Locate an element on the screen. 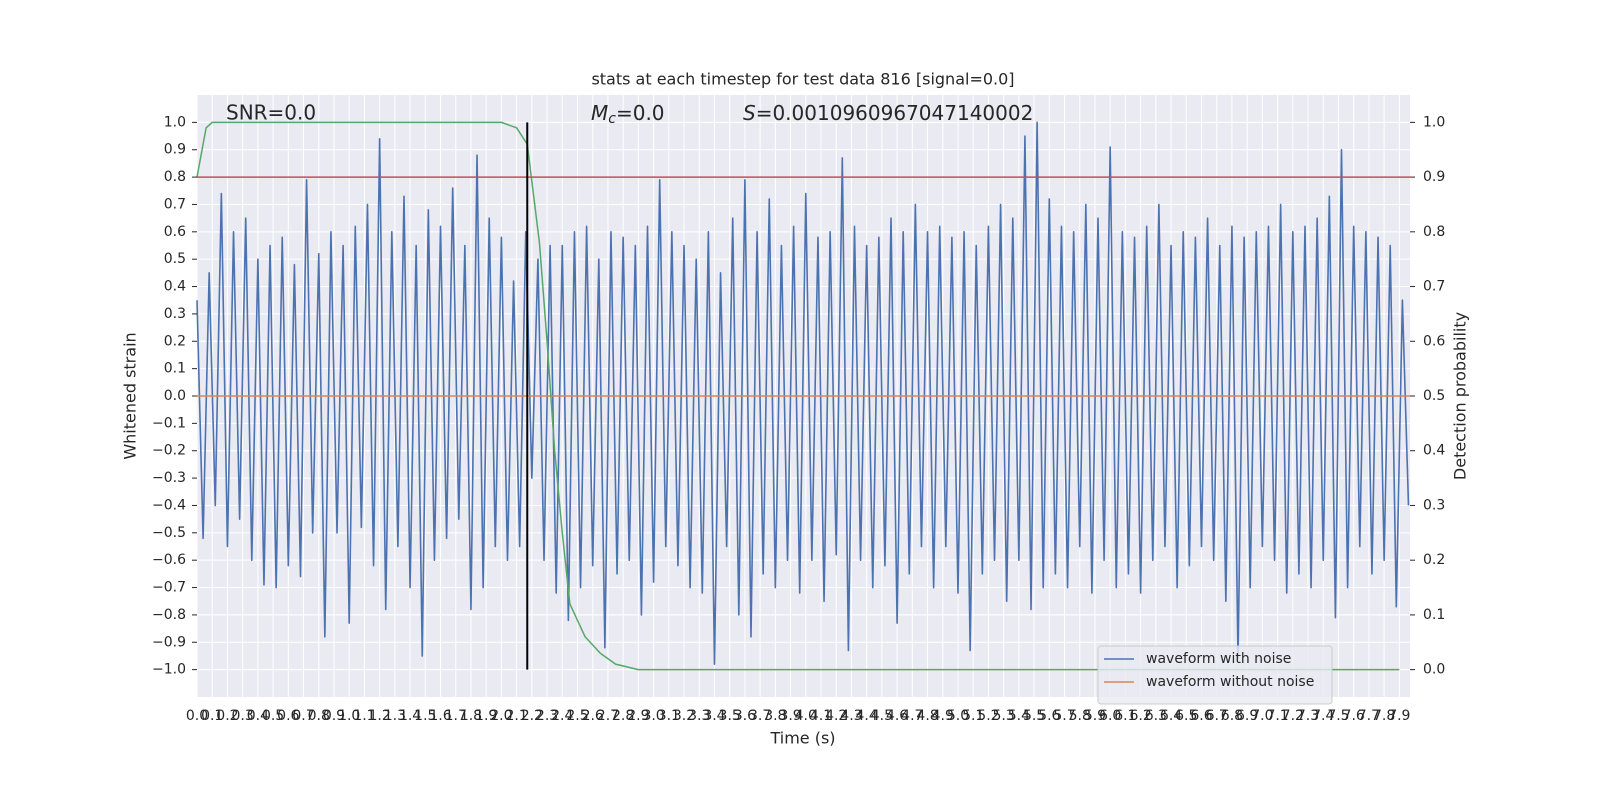 The height and width of the screenshot is (800, 1600). y2-tick-label: 0.9 is located at coordinates (1434, 177).